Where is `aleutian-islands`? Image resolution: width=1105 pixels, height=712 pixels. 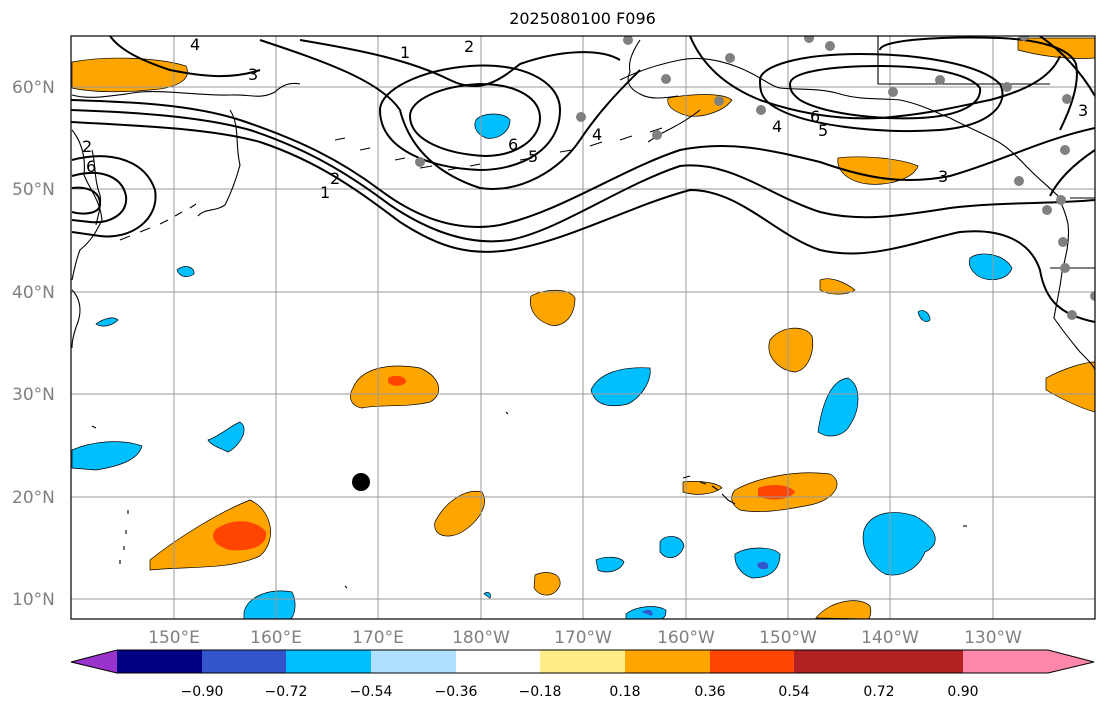
aleutian-islands is located at coordinates (498, 149).